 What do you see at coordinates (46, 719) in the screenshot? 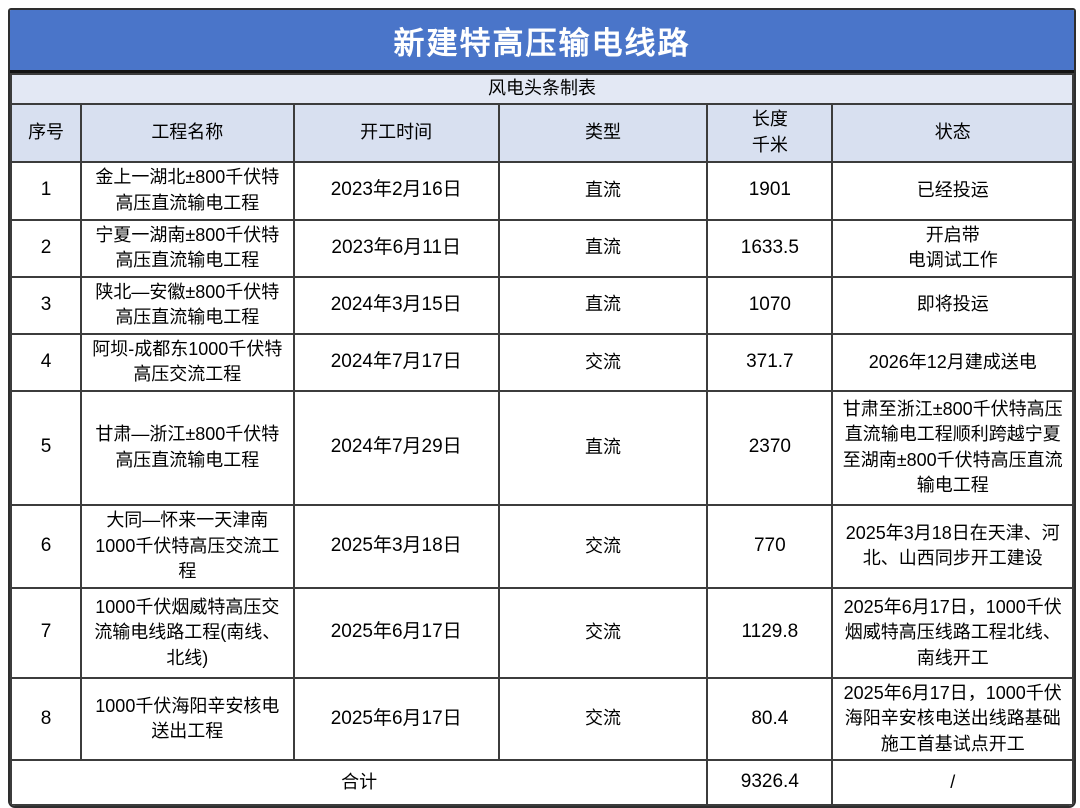
I see `cell-seq: 8` at bounding box center [46, 719].